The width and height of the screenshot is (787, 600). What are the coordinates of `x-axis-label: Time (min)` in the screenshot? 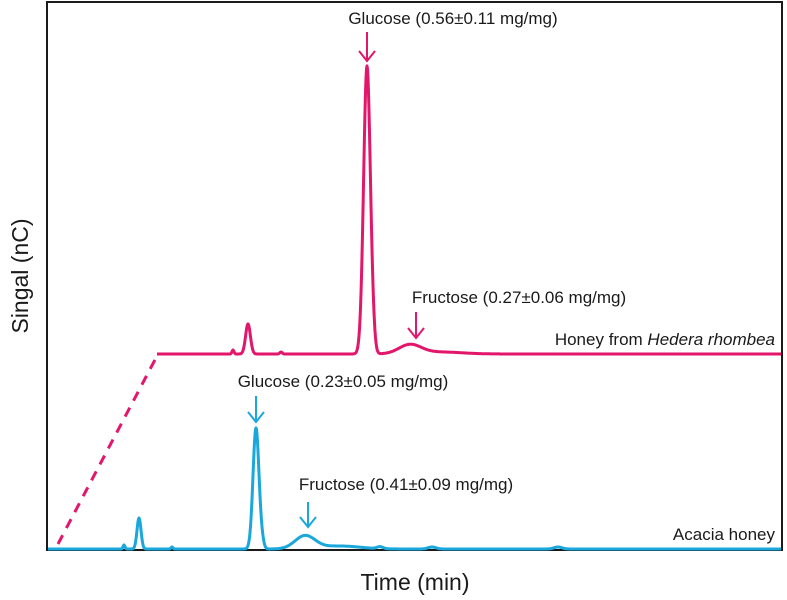 It's located at (414, 582).